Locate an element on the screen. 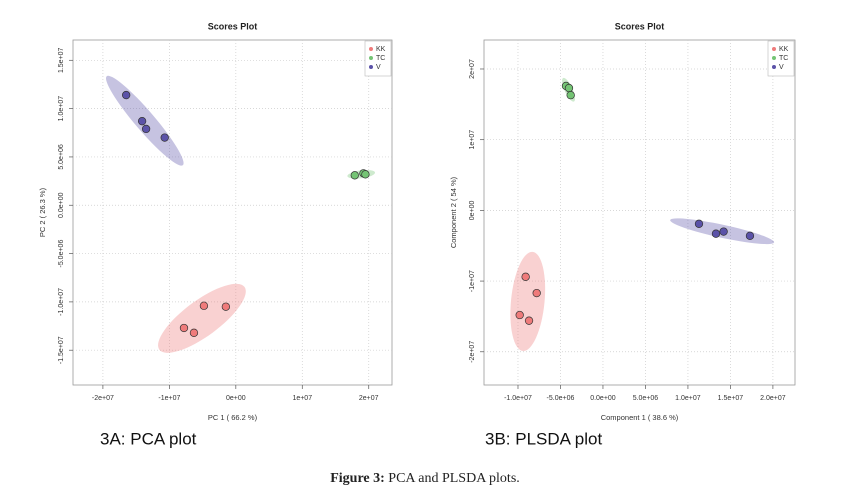 This screenshot has height=504, width=850. y-tick-label: 2e+07 is located at coordinates (472, 69).